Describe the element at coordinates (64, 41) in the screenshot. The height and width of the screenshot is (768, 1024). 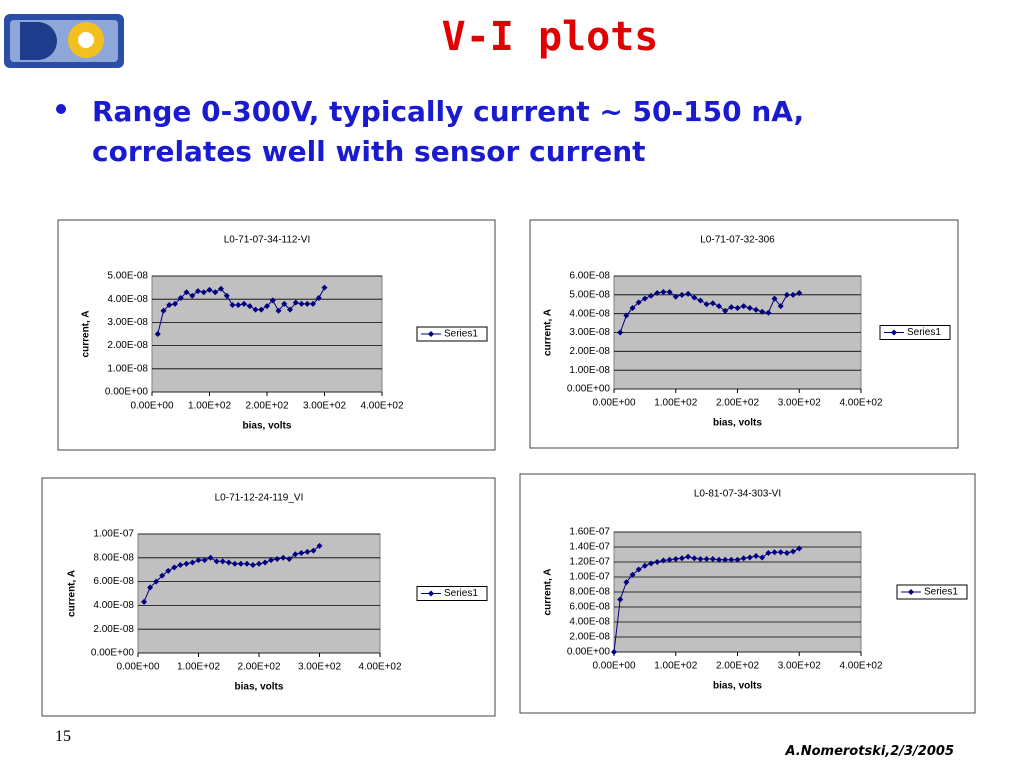
I see `logo` at that location.